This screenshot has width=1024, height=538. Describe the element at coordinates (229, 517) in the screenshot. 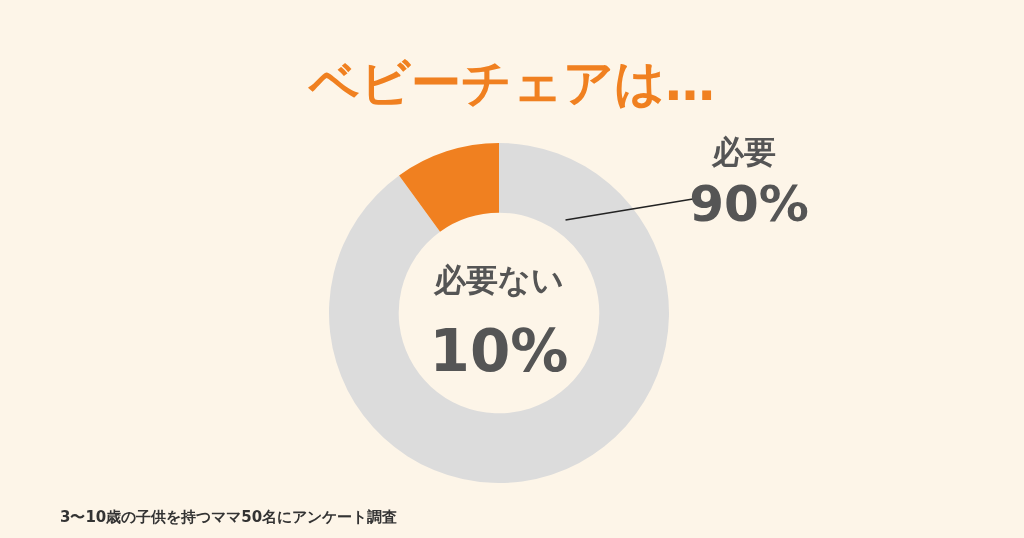

I see `text: 3〜10歳の子供を持つママ50名にアンケート調査` at that location.